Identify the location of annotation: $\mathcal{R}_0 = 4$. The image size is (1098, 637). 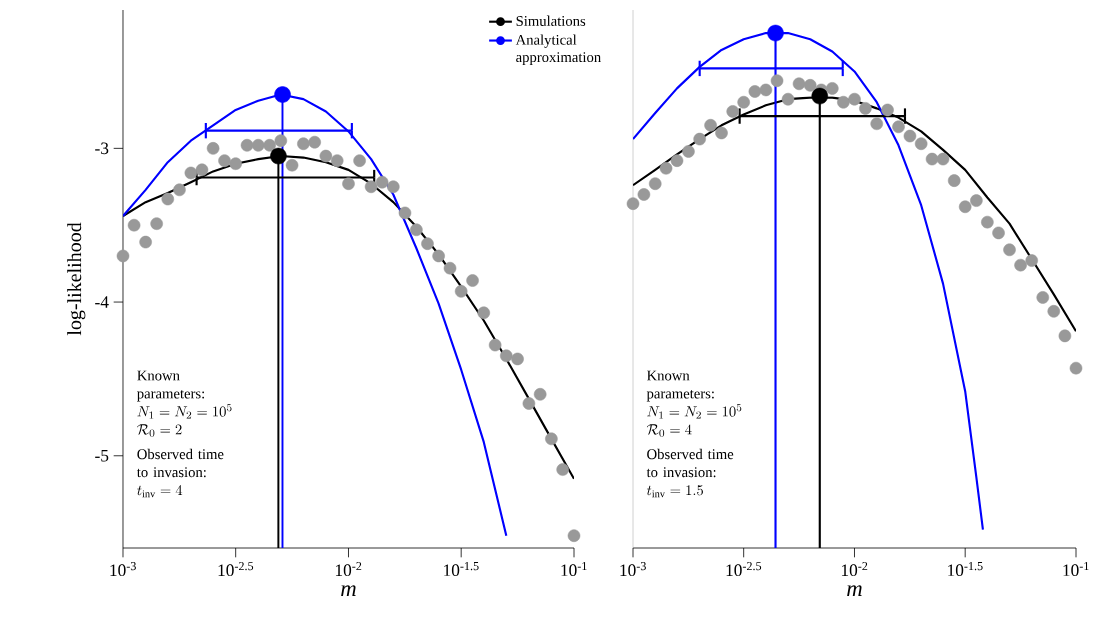
(669, 430).